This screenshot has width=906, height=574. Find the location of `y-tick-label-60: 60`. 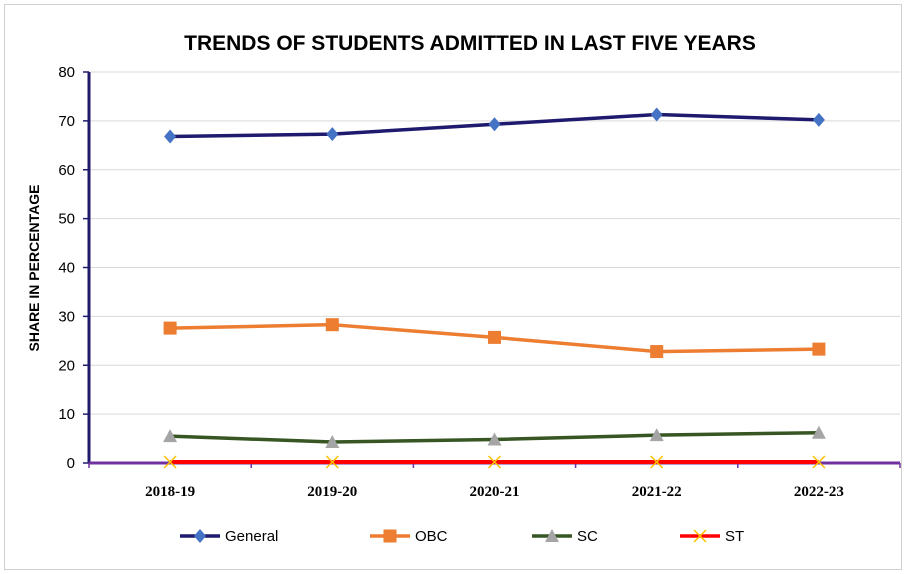

y-tick-label-60: 60 is located at coordinates (66, 170).